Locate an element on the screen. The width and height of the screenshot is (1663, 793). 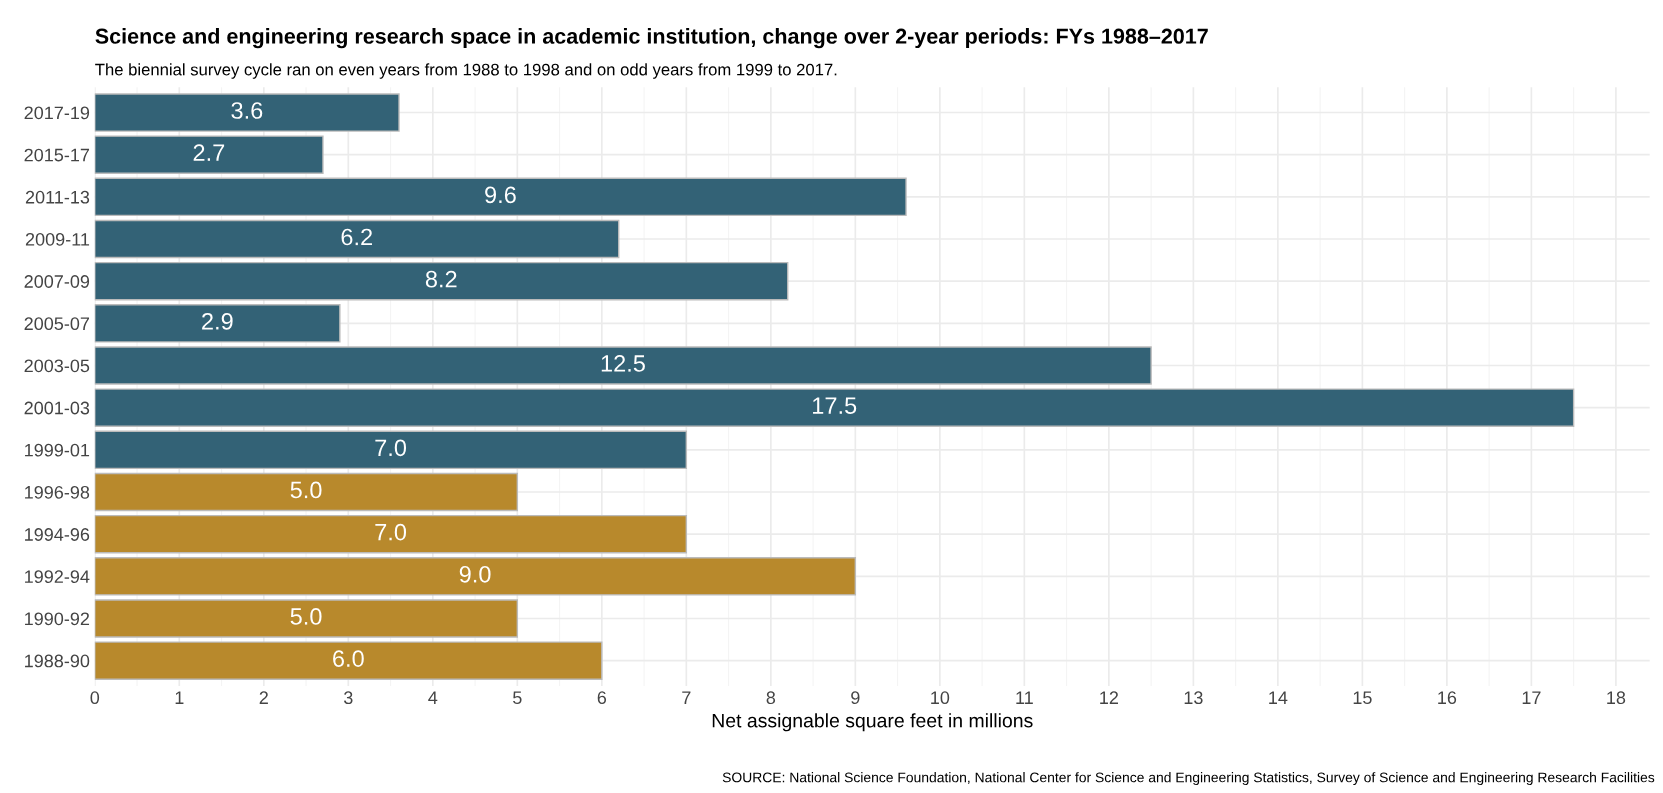
data-label: 3.6 is located at coordinates (247, 110).